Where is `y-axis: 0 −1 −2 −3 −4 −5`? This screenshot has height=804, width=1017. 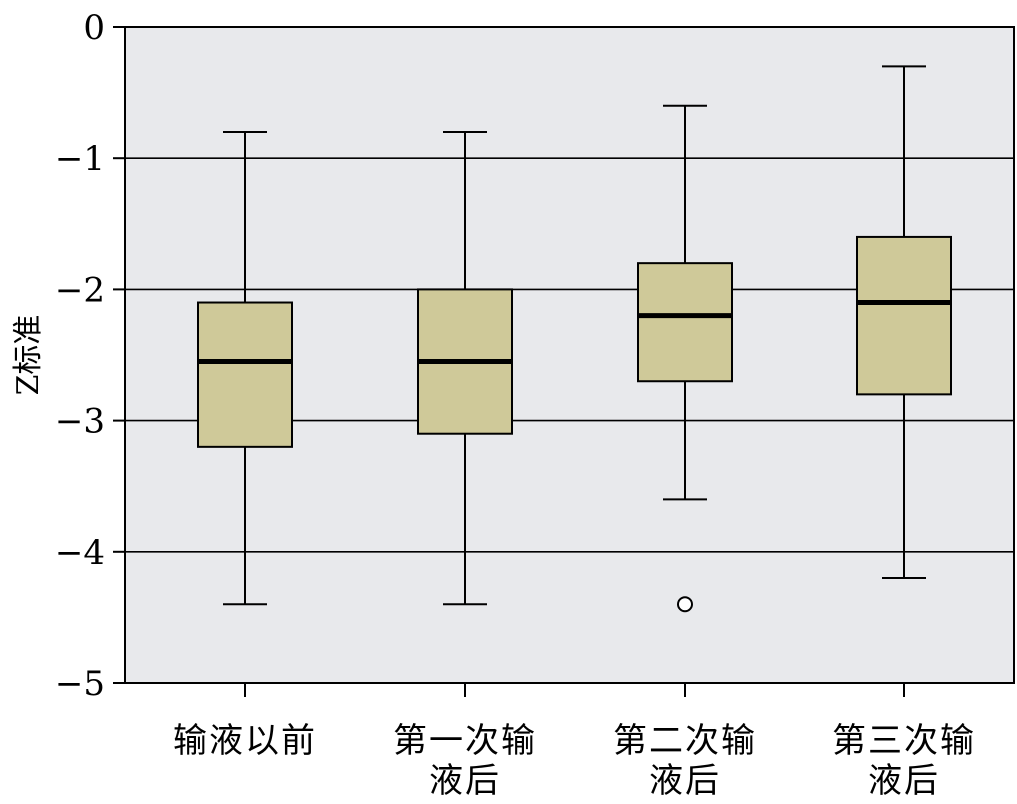 y-axis: 0 −1 −2 −3 −4 −5 is located at coordinates (90, 356).